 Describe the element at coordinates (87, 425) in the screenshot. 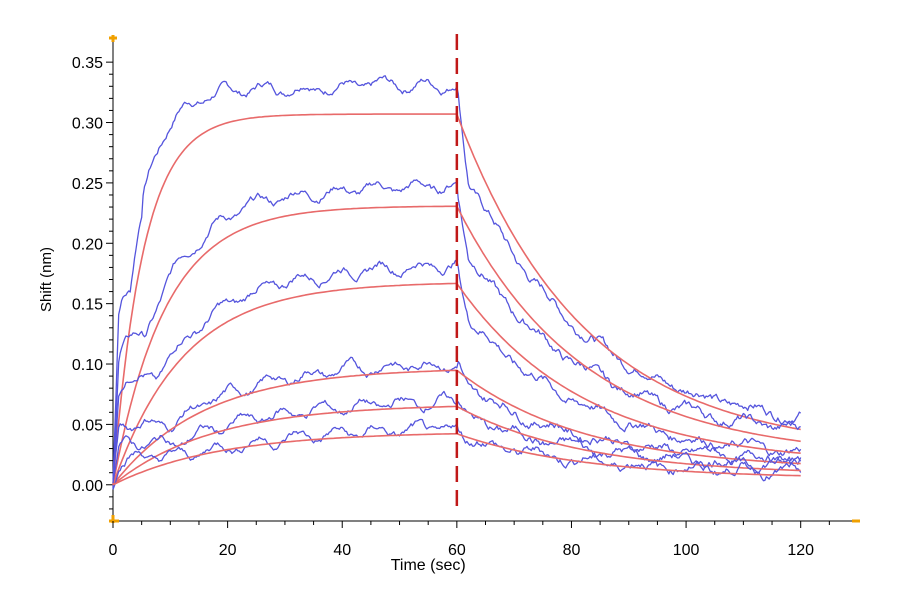

I see `y-tick-label: 0.05` at that location.